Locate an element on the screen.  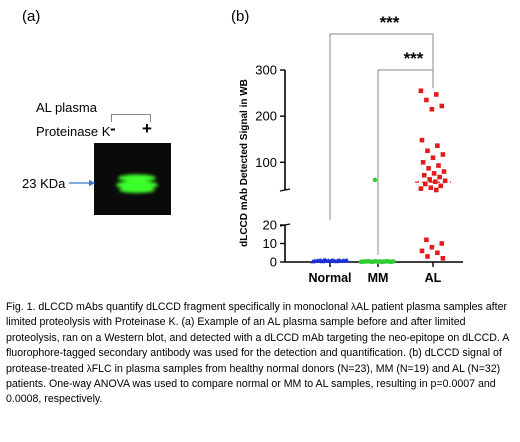
y-tick-label: 10 is located at coordinates (270, 243).